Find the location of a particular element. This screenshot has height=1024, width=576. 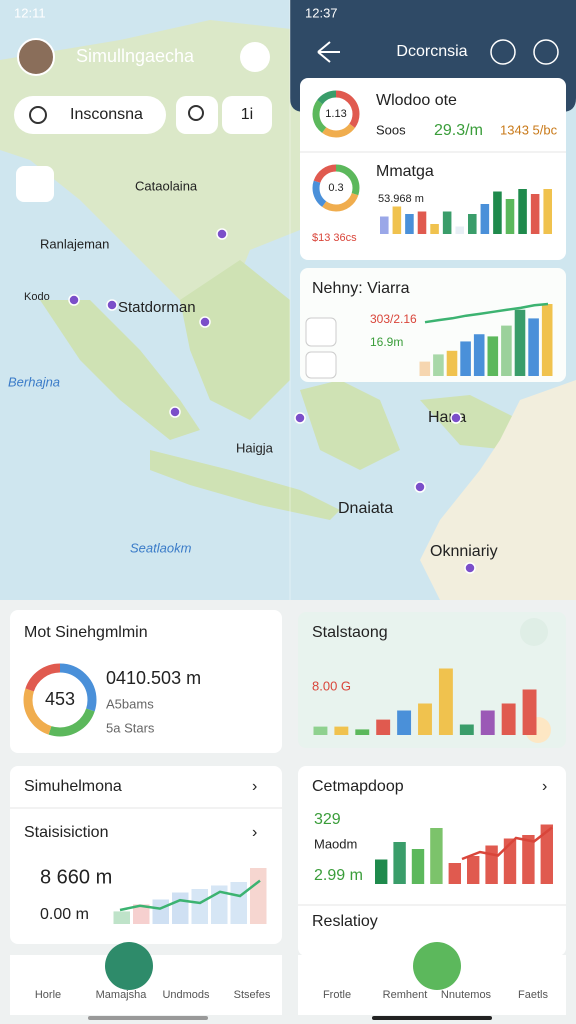

map-label: Haigja is located at coordinates (255, 447).